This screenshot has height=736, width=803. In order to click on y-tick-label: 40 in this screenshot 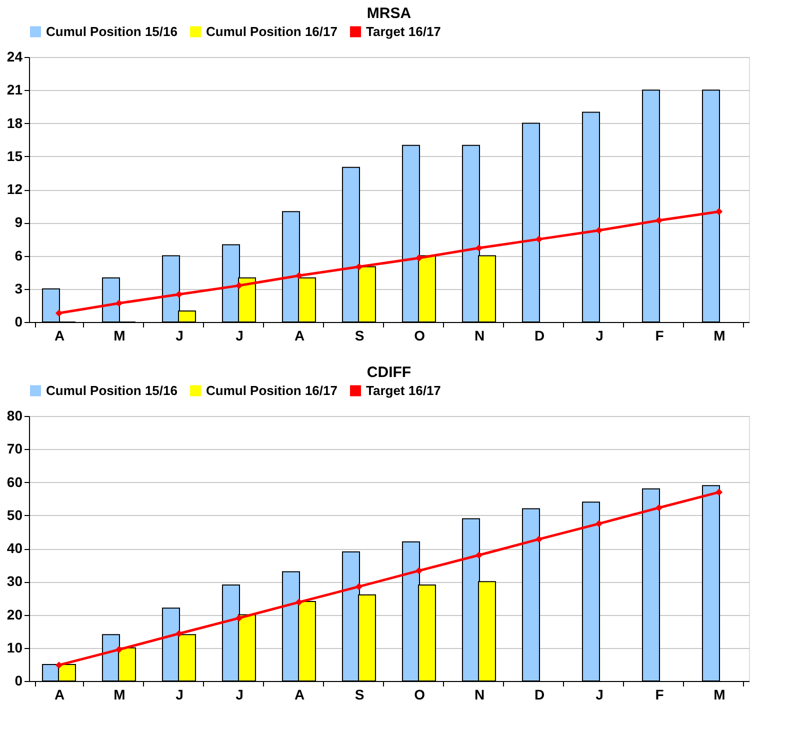, I will do `click(14, 548)`.